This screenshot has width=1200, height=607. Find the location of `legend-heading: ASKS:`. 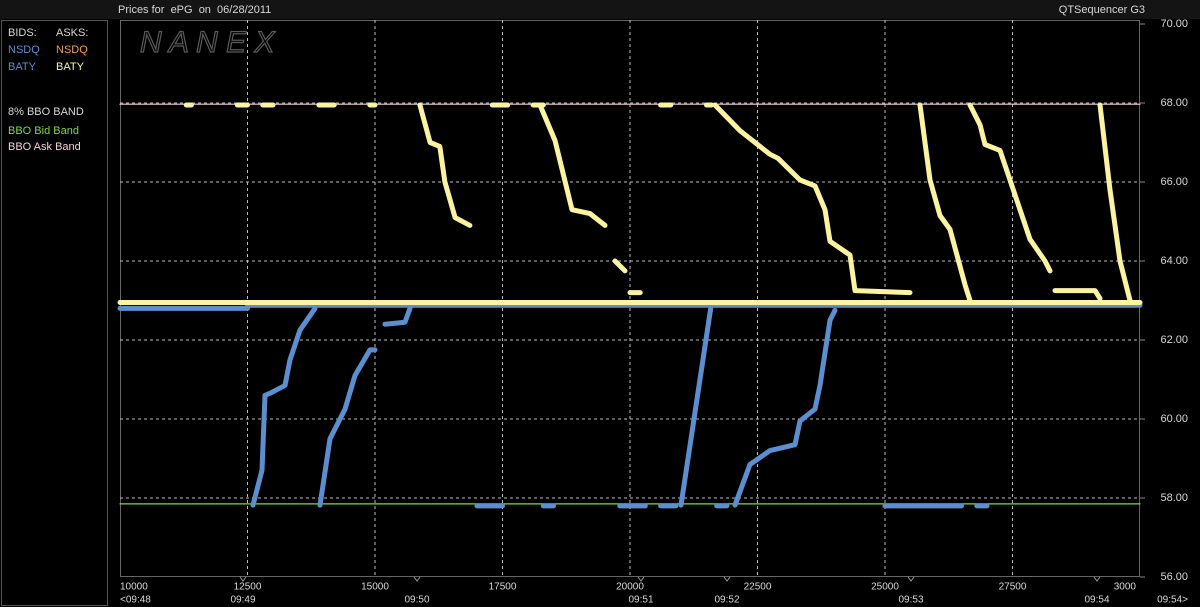

legend-heading: ASKS: is located at coordinates (72, 33).